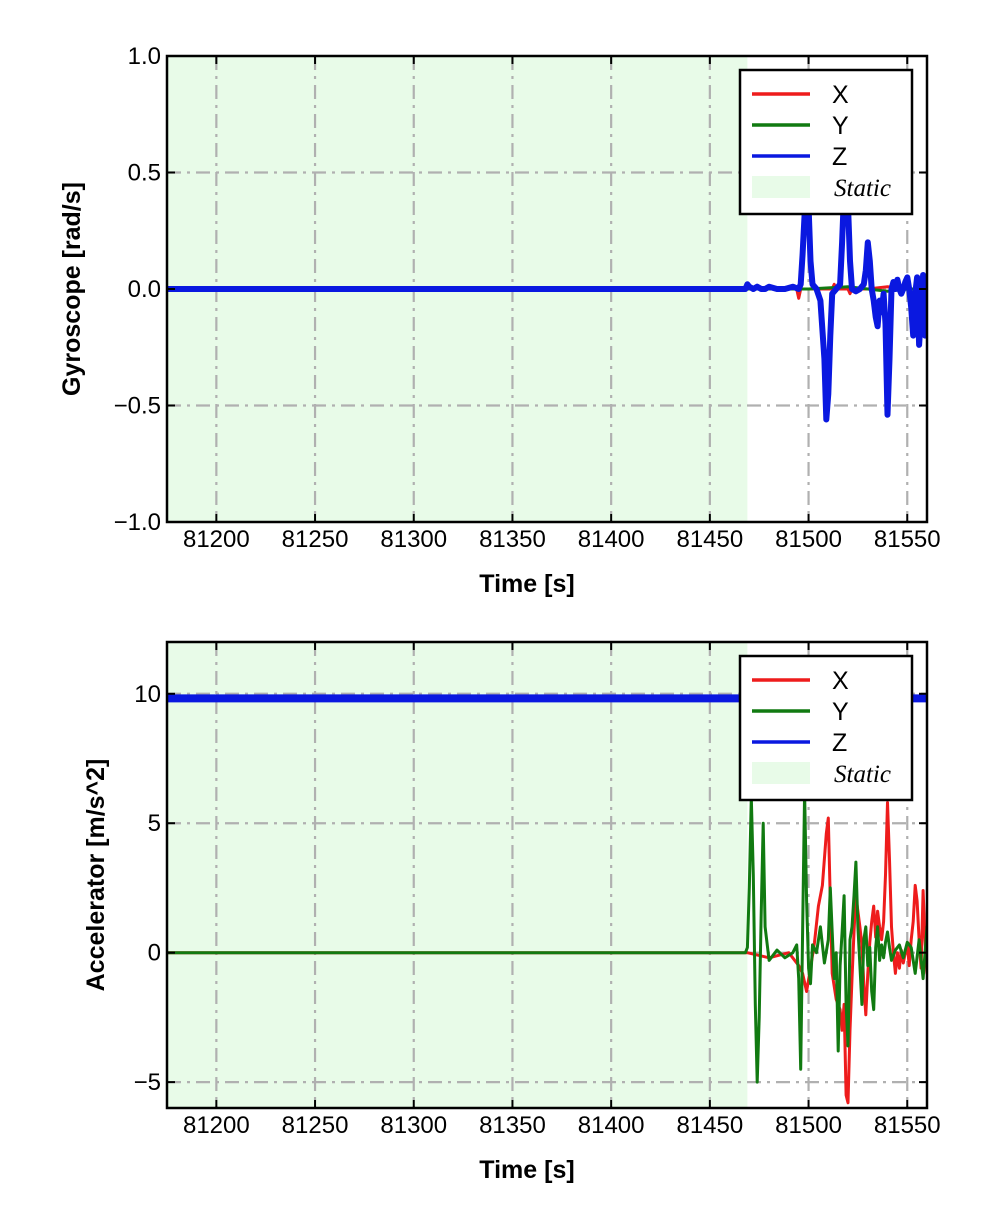 The height and width of the screenshot is (1228, 992). I want to click on y-tick-label: 10, so click(147, 694).